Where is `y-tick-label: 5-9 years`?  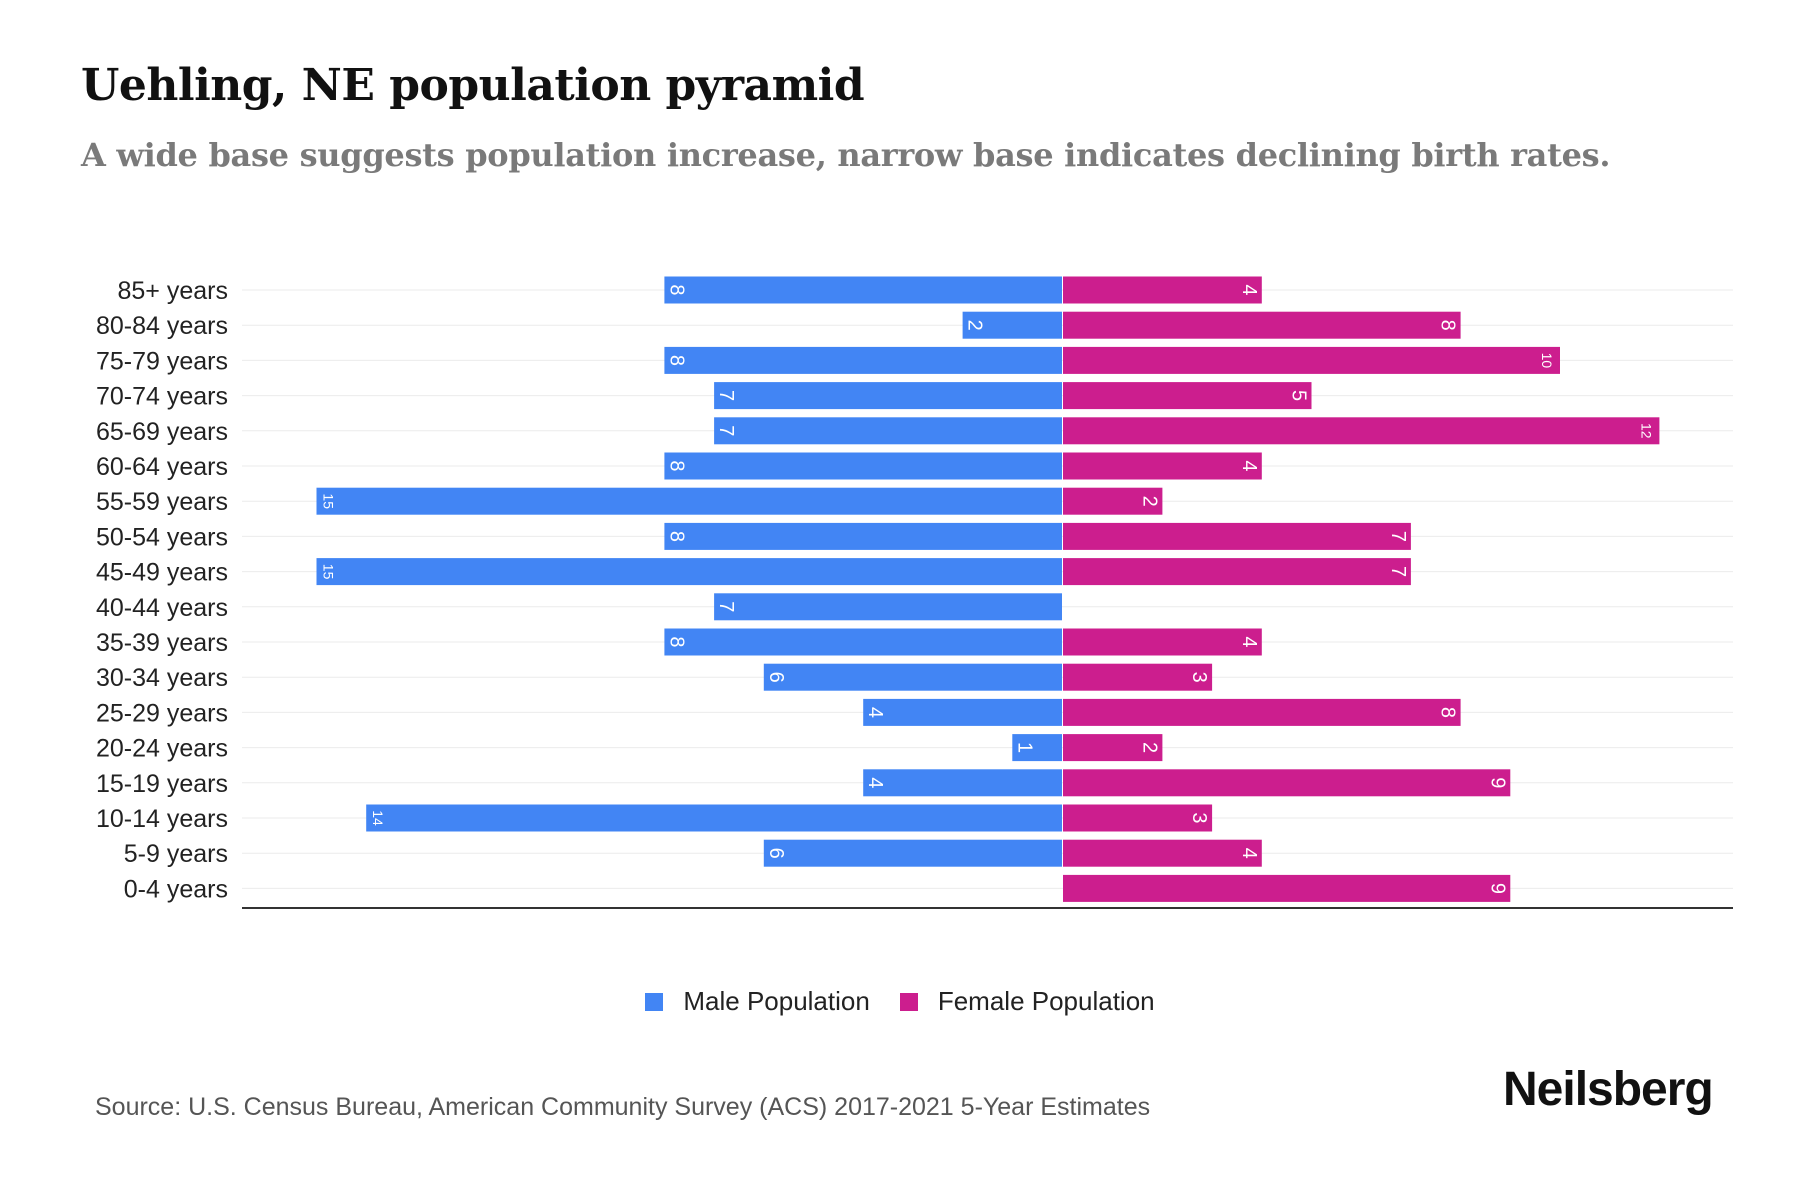 y-tick-label: 5-9 years is located at coordinates (176, 854).